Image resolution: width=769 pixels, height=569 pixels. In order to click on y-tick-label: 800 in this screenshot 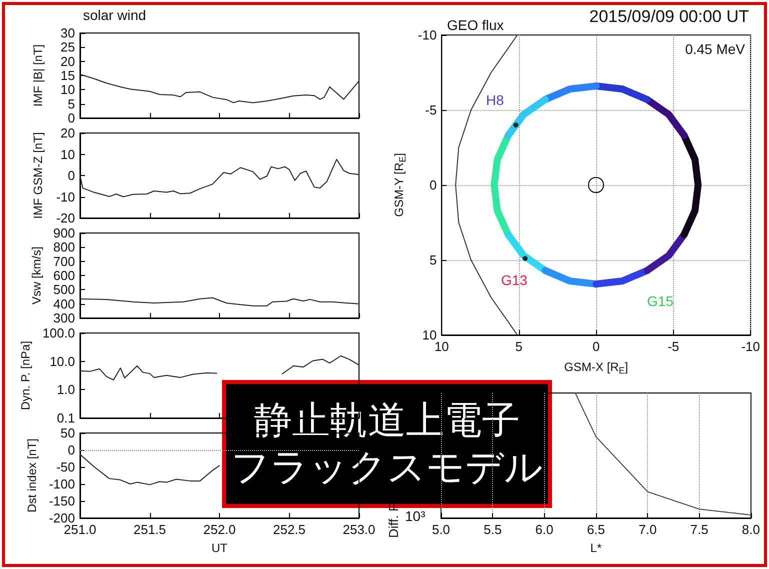, I will do `click(64, 247)`.